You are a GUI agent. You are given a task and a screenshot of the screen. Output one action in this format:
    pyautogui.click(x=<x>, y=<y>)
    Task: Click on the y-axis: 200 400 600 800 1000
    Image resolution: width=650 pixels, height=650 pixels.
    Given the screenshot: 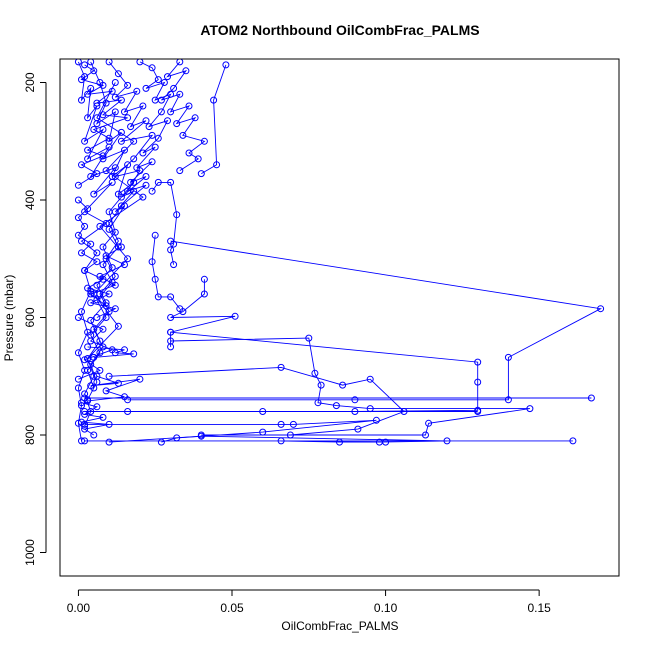 What is the action you would take?
    pyautogui.click(x=35, y=319)
    